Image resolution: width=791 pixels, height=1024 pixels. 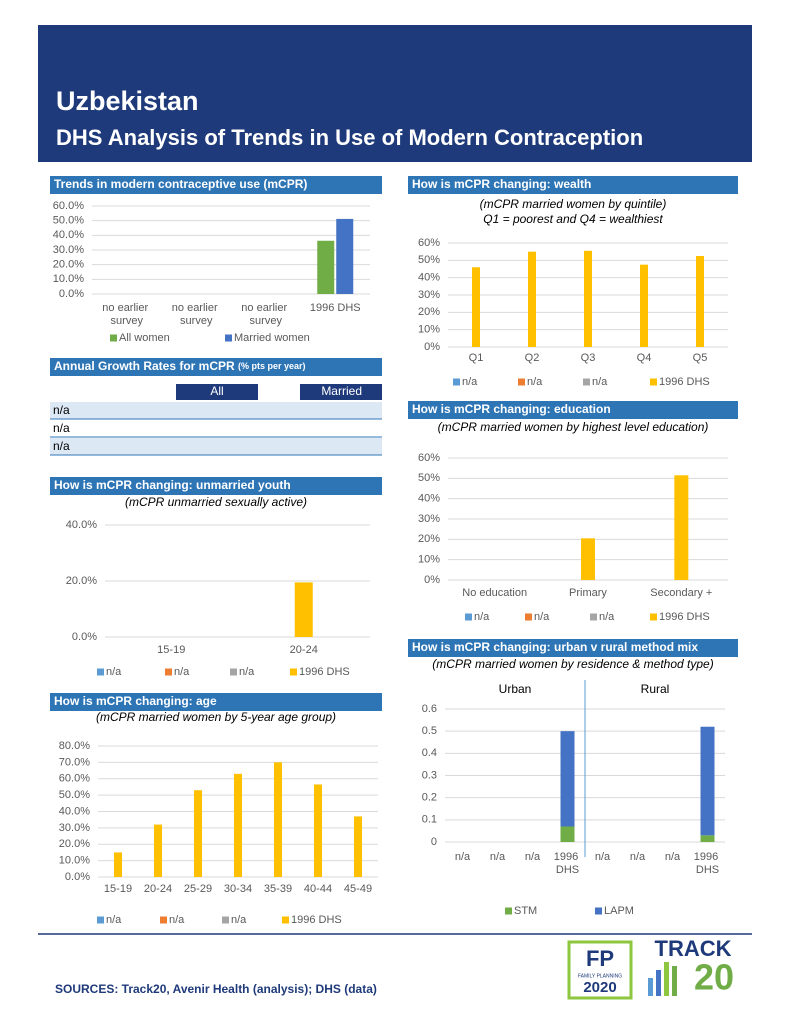 I want to click on x-tick-label: 35-39, so click(x=278, y=889).